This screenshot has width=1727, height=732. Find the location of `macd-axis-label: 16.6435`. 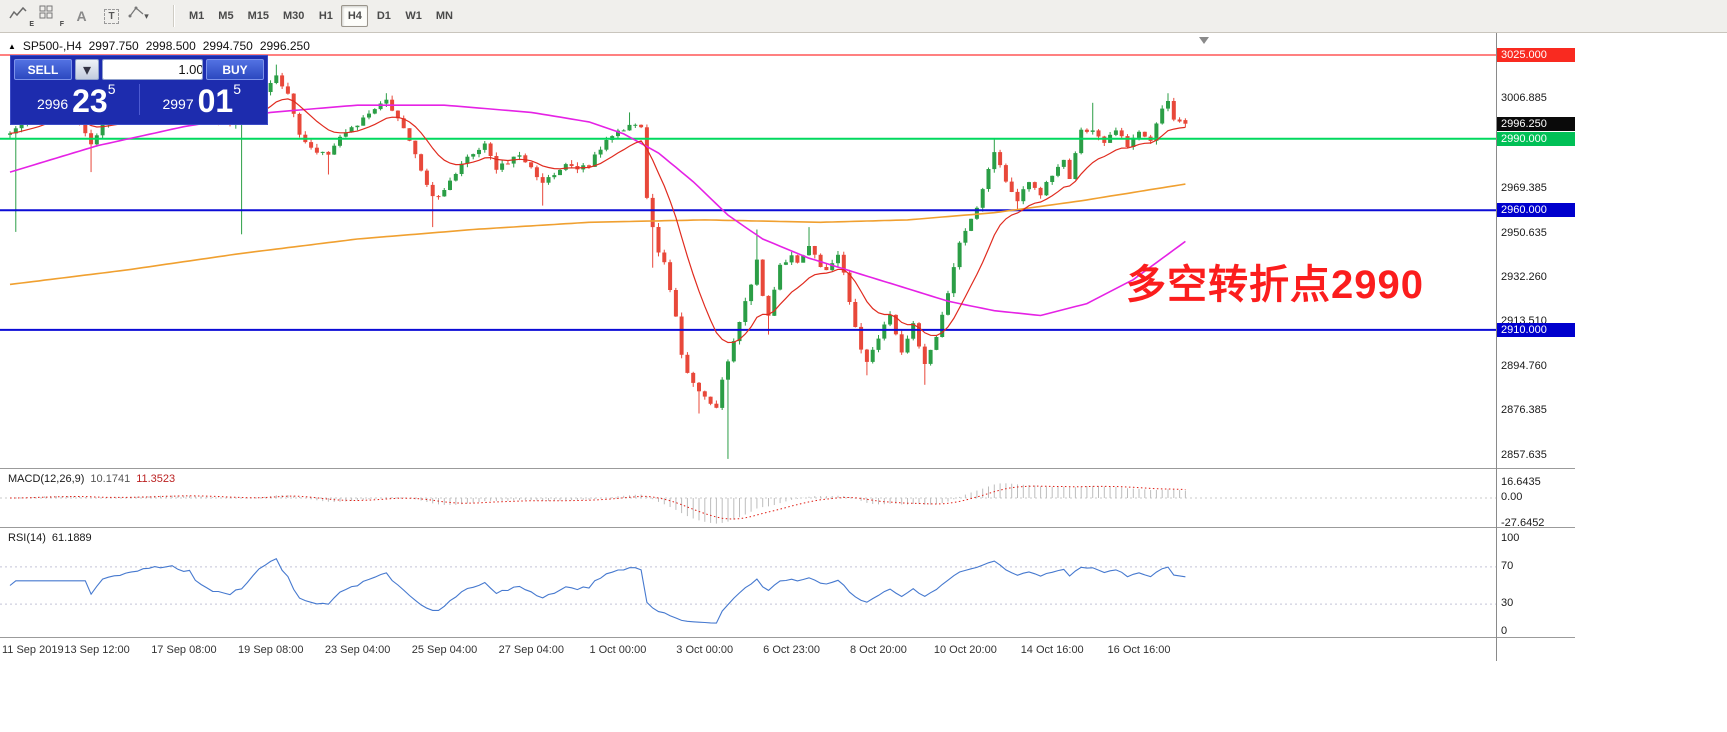

macd-axis-label: 16.6435 is located at coordinates (1521, 482).